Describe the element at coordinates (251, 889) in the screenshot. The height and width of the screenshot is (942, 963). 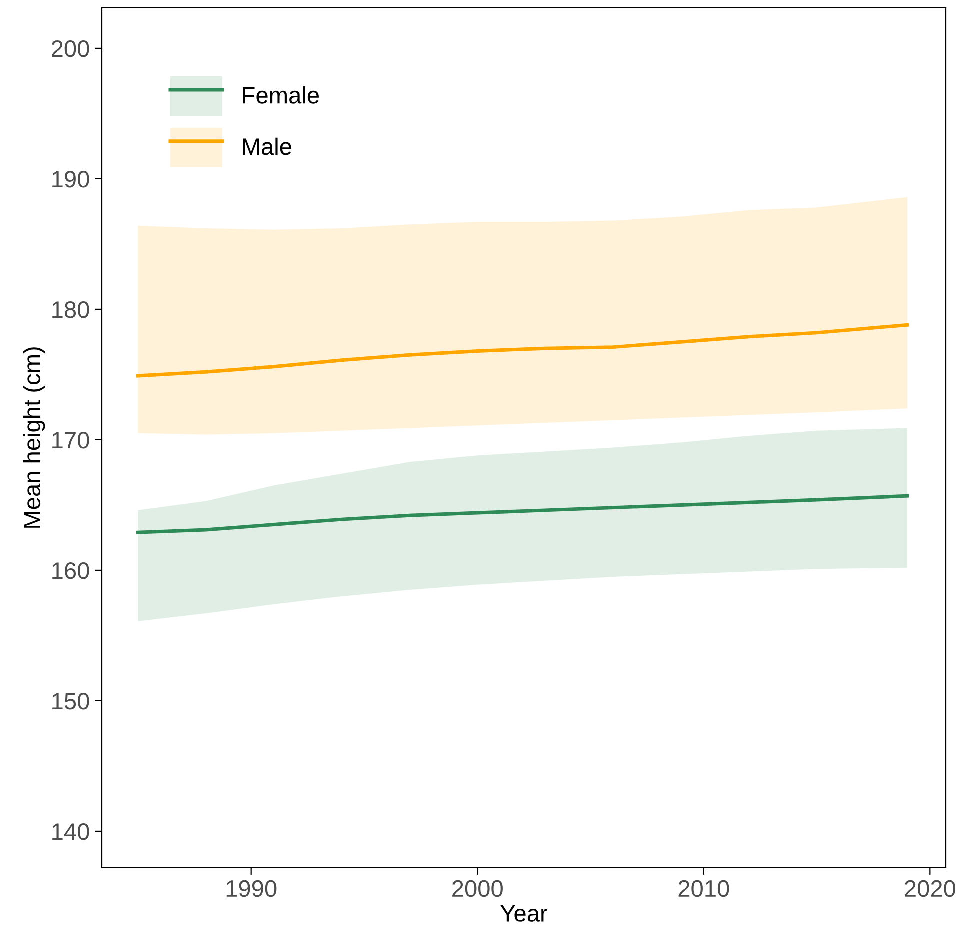
I see `x-tick-label: 1990` at that location.